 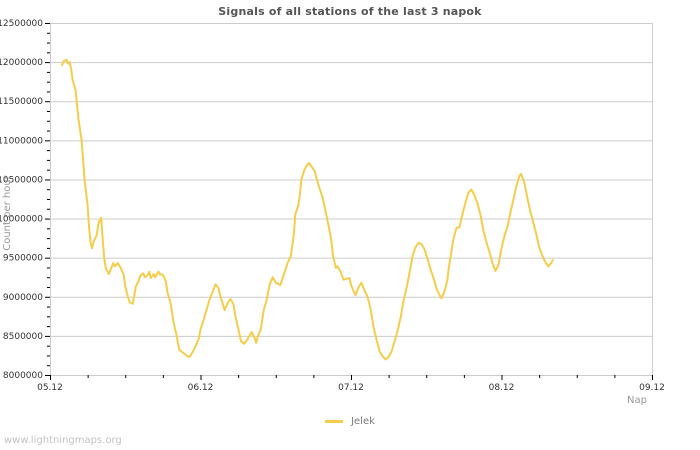 I want to click on x-axis-title: Nap, so click(x=637, y=400).